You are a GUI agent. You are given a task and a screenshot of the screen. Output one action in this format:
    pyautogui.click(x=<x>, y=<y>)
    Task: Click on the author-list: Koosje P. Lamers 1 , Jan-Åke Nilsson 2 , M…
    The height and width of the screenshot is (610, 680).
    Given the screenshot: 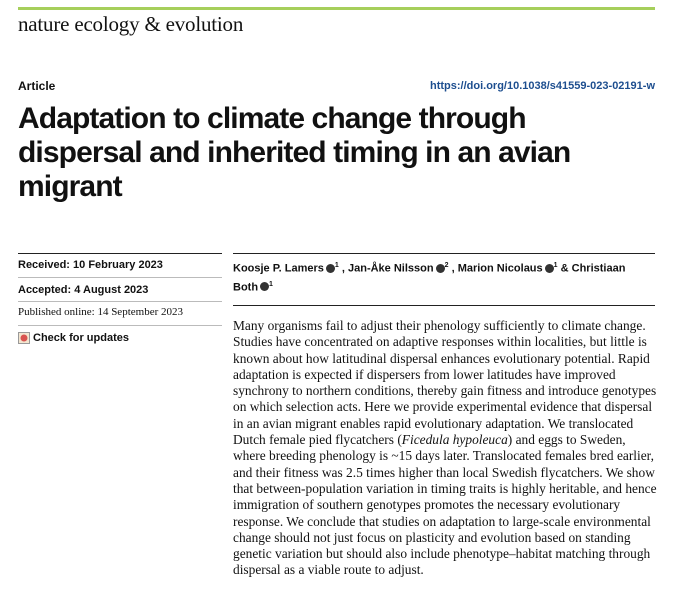 What is the action you would take?
    pyautogui.click(x=438, y=276)
    